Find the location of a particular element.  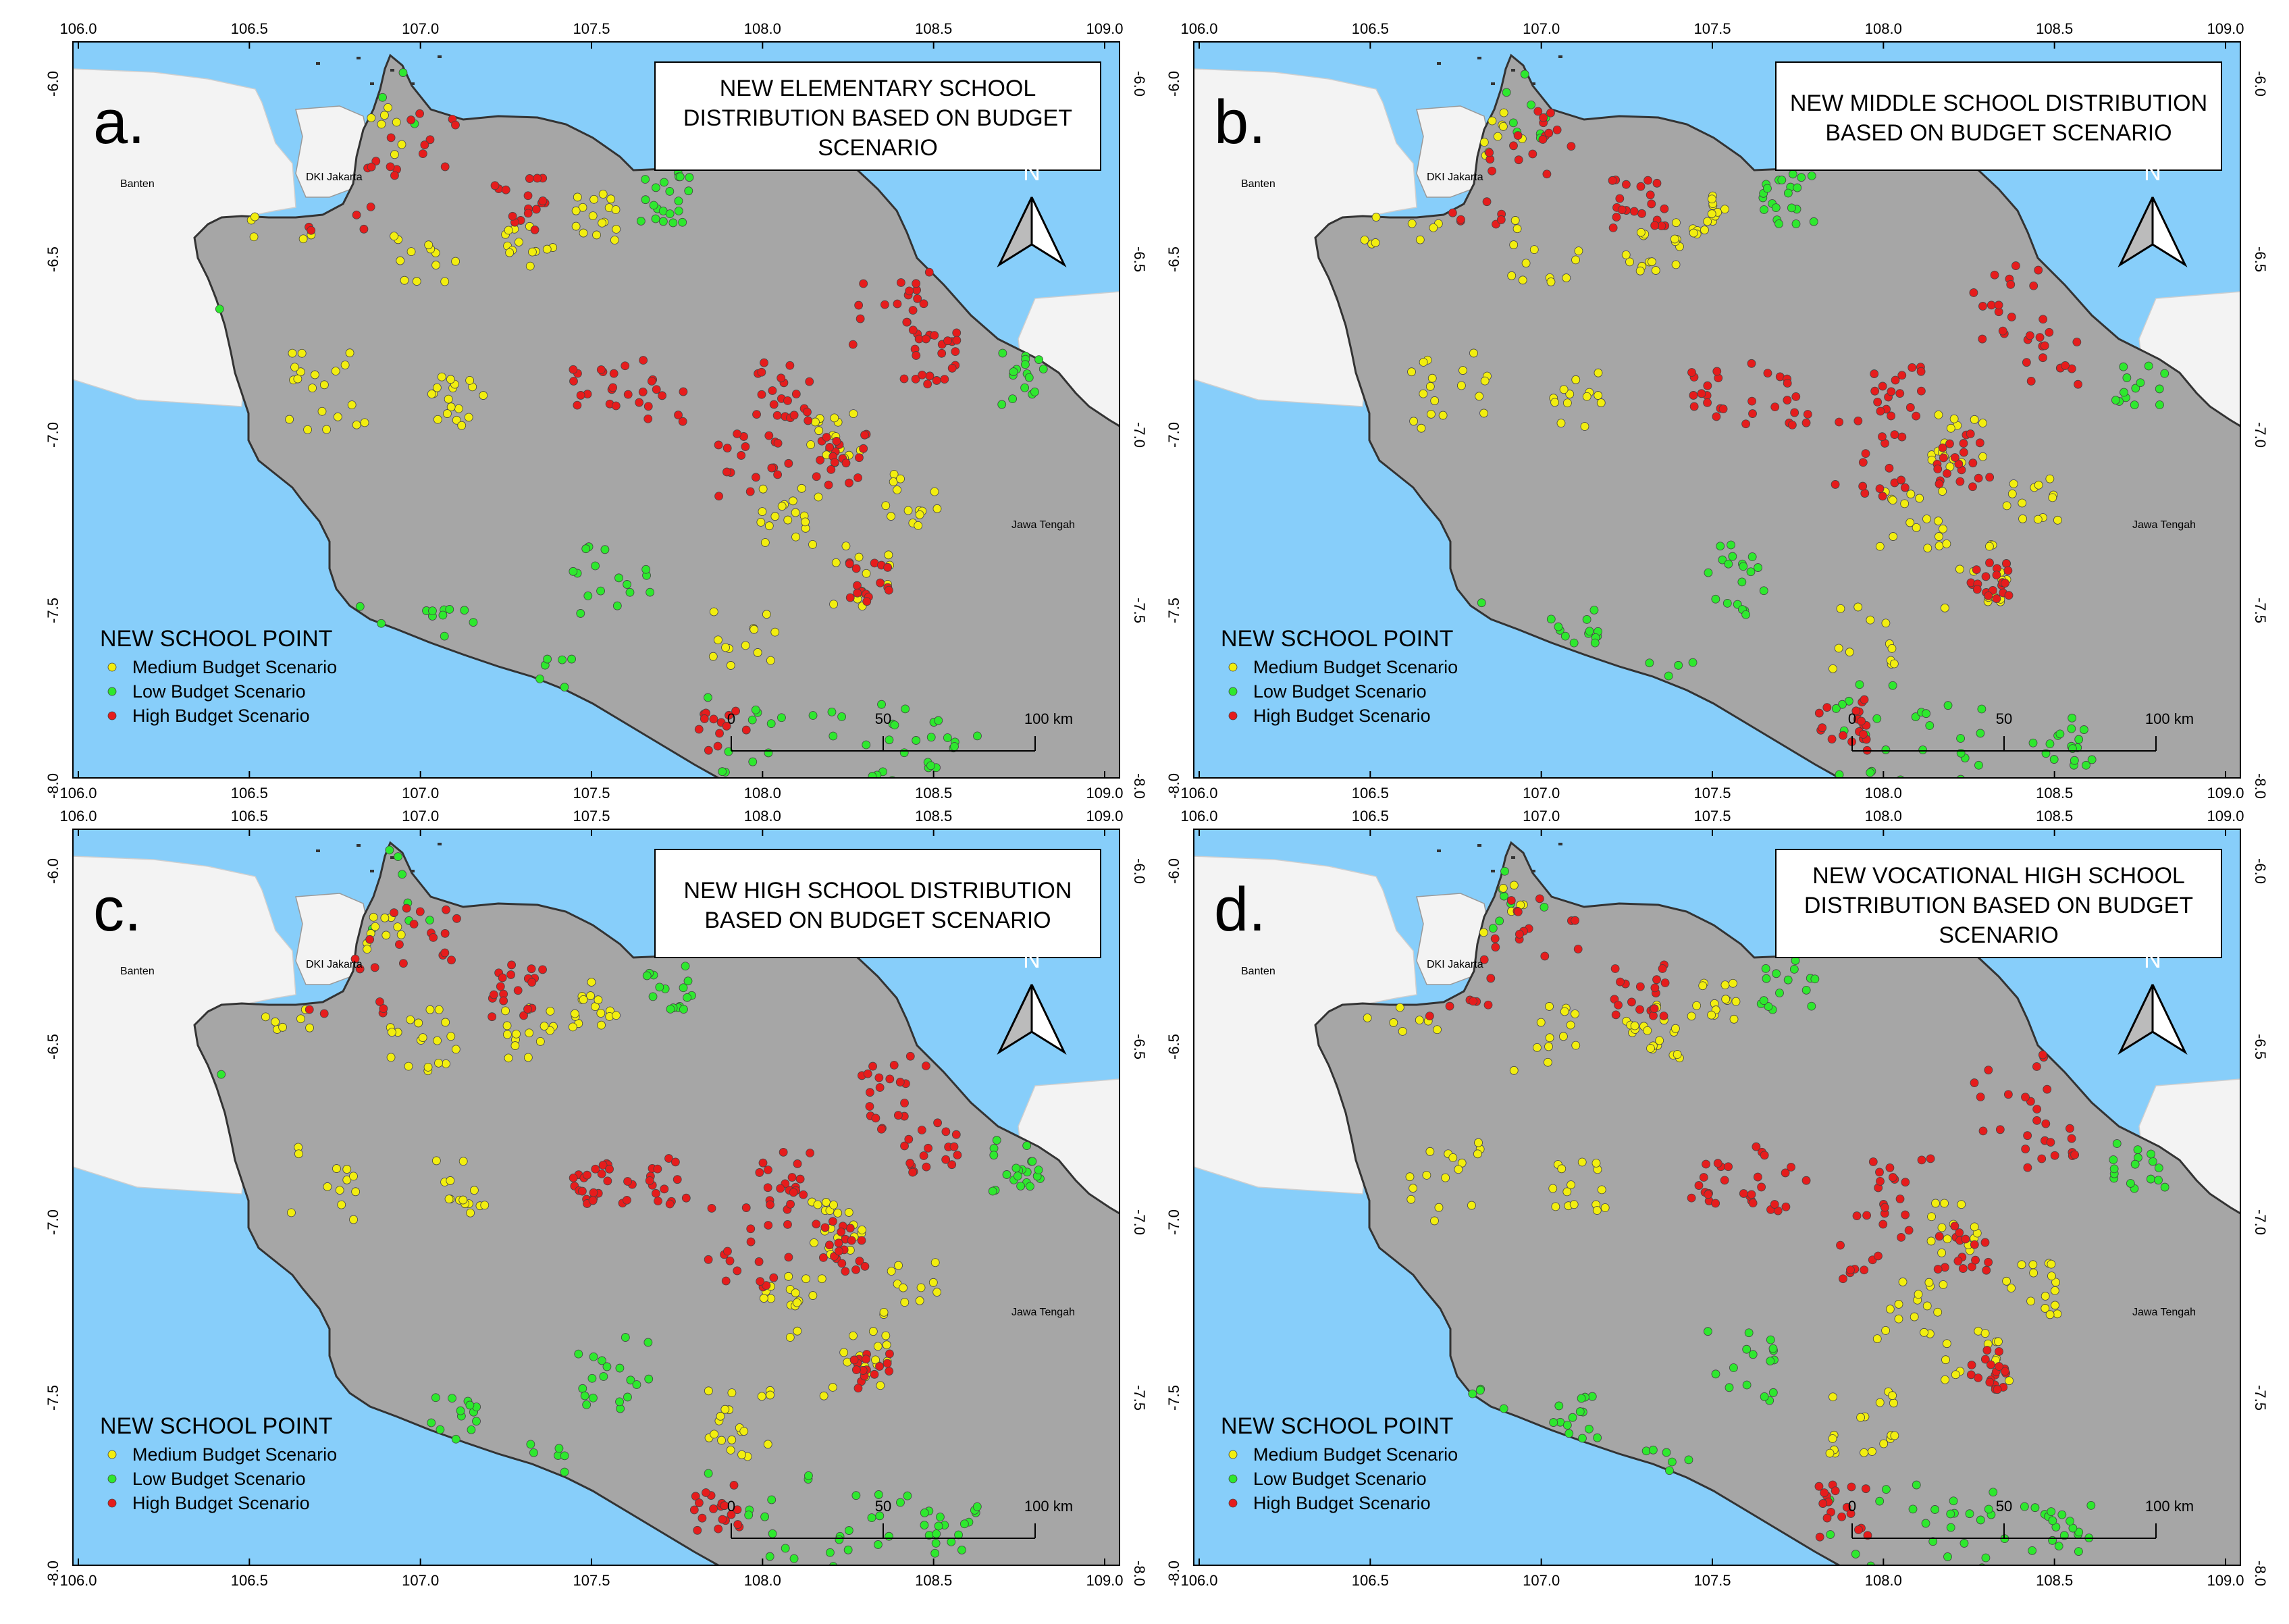

lon-tick-top: 106.0 is located at coordinates (78, 29).